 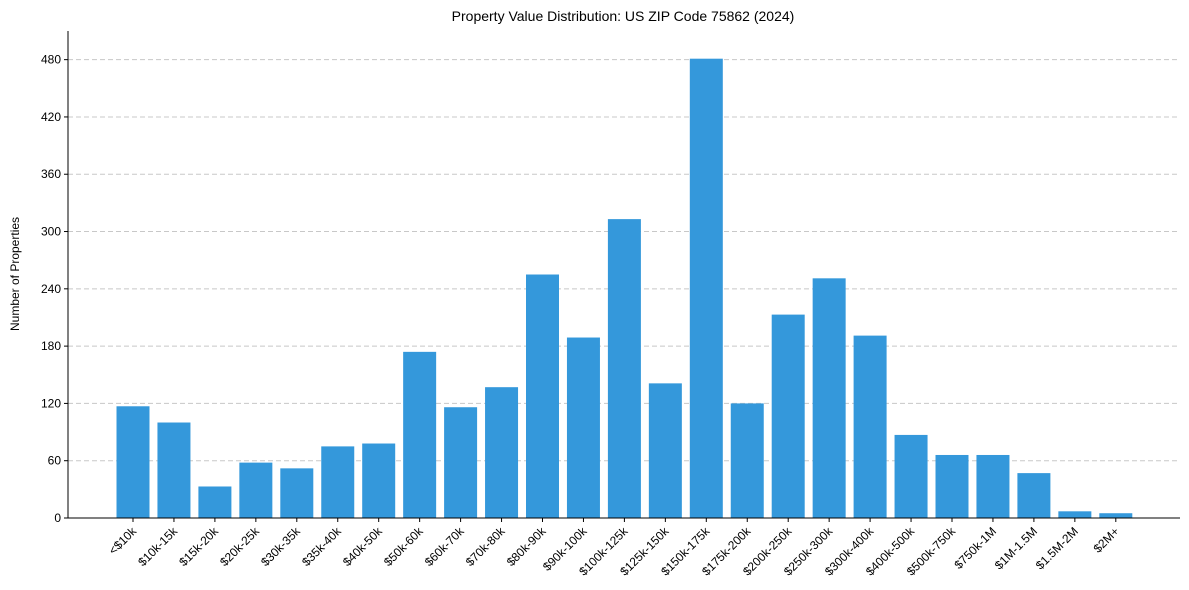 What do you see at coordinates (404, 547) in the screenshot?
I see `x-tick-label: $50k-60k` at bounding box center [404, 547].